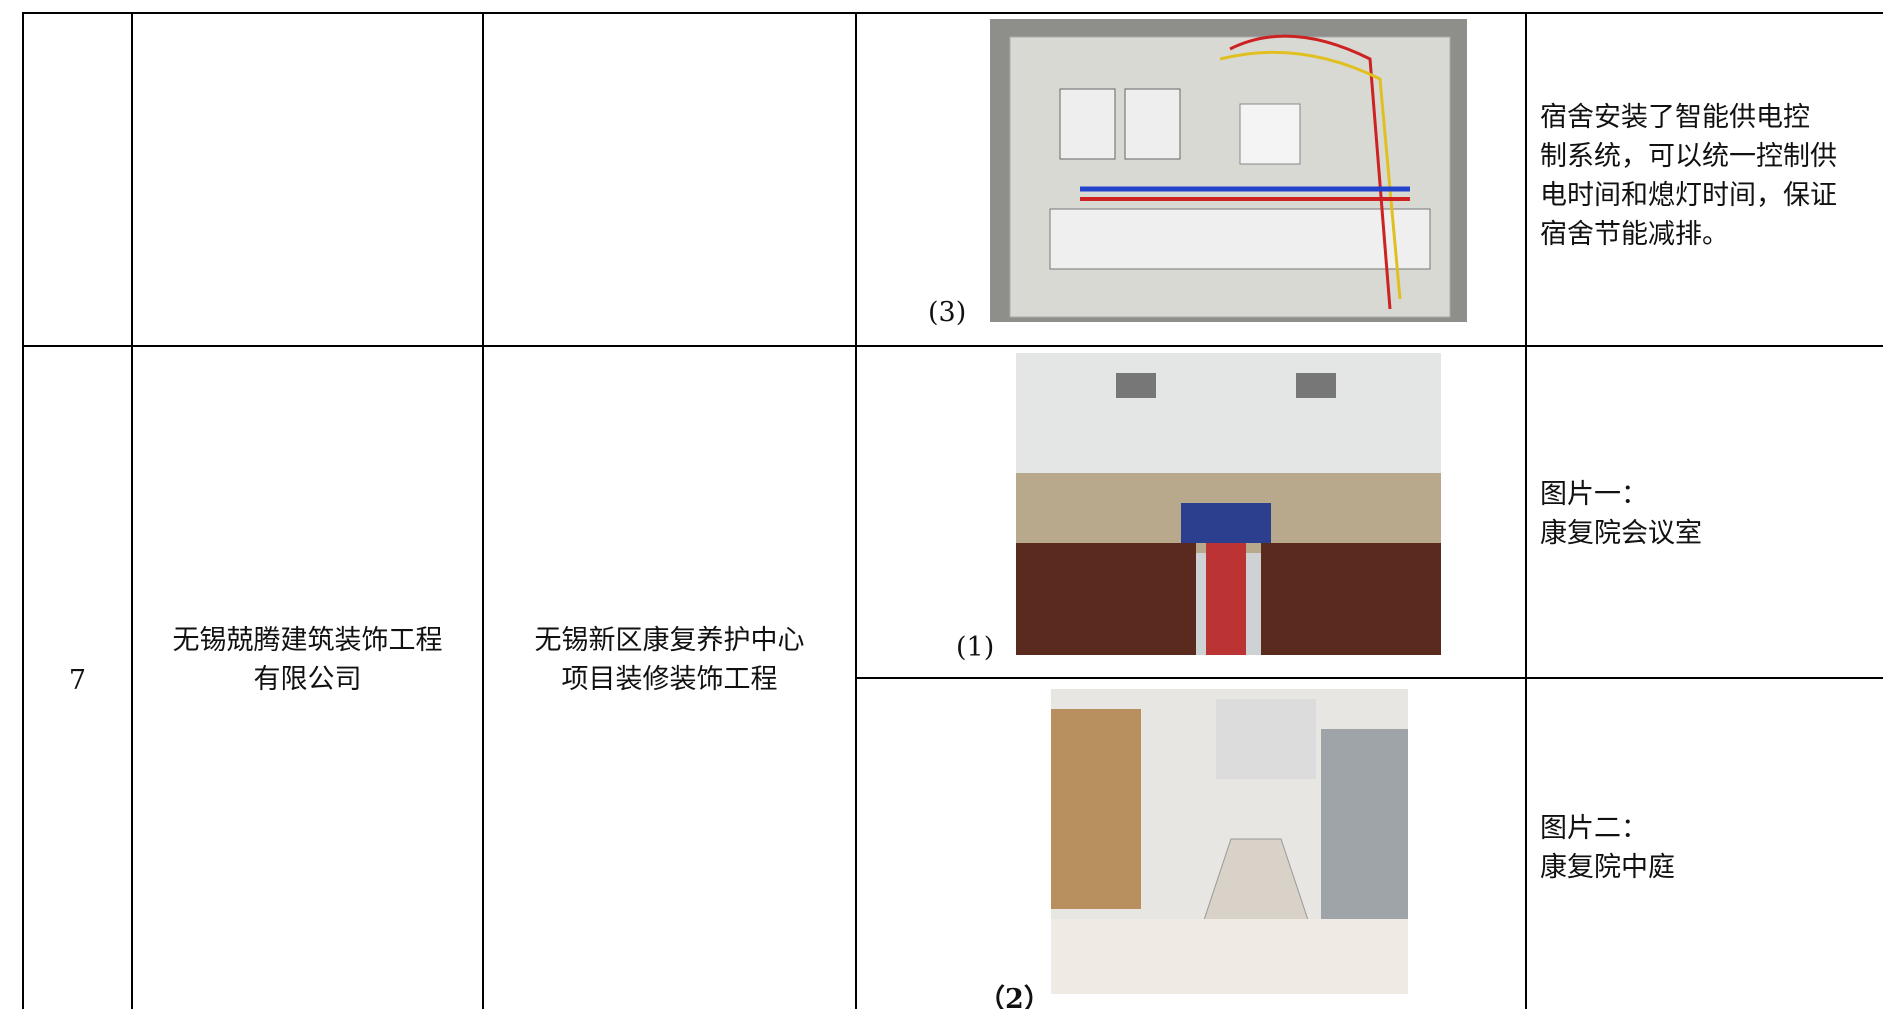 Image resolution: width=1883 pixels, height=1009 pixels. What do you see at coordinates (1229, 841) in the screenshot?
I see `photo-atrium` at bounding box center [1229, 841].